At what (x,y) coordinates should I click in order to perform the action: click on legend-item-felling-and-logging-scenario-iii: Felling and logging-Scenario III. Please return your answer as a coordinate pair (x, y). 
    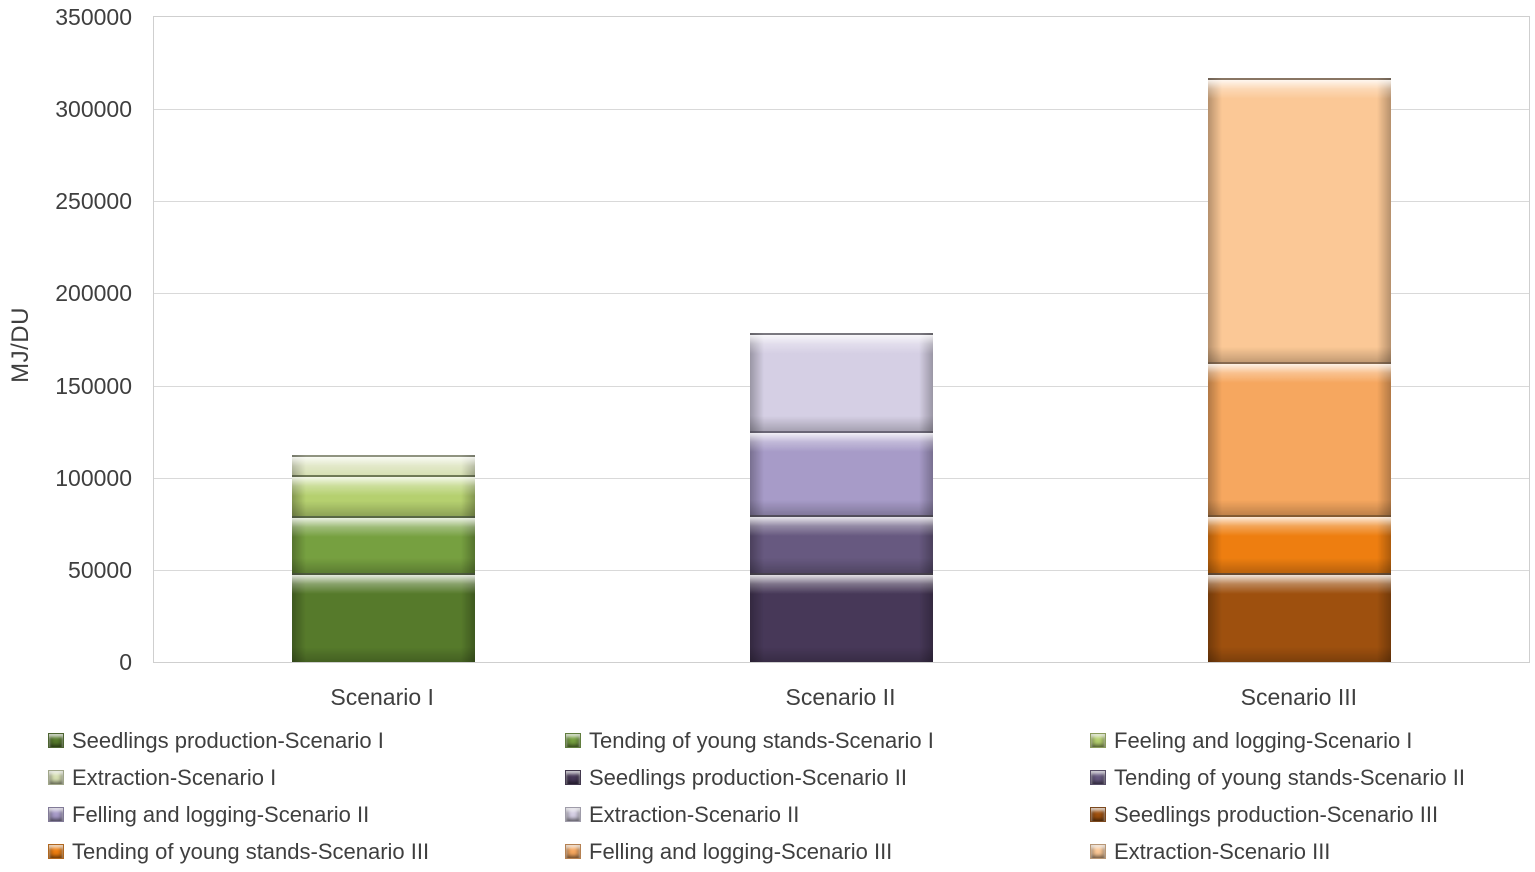
    Looking at the image, I should click on (827, 852).